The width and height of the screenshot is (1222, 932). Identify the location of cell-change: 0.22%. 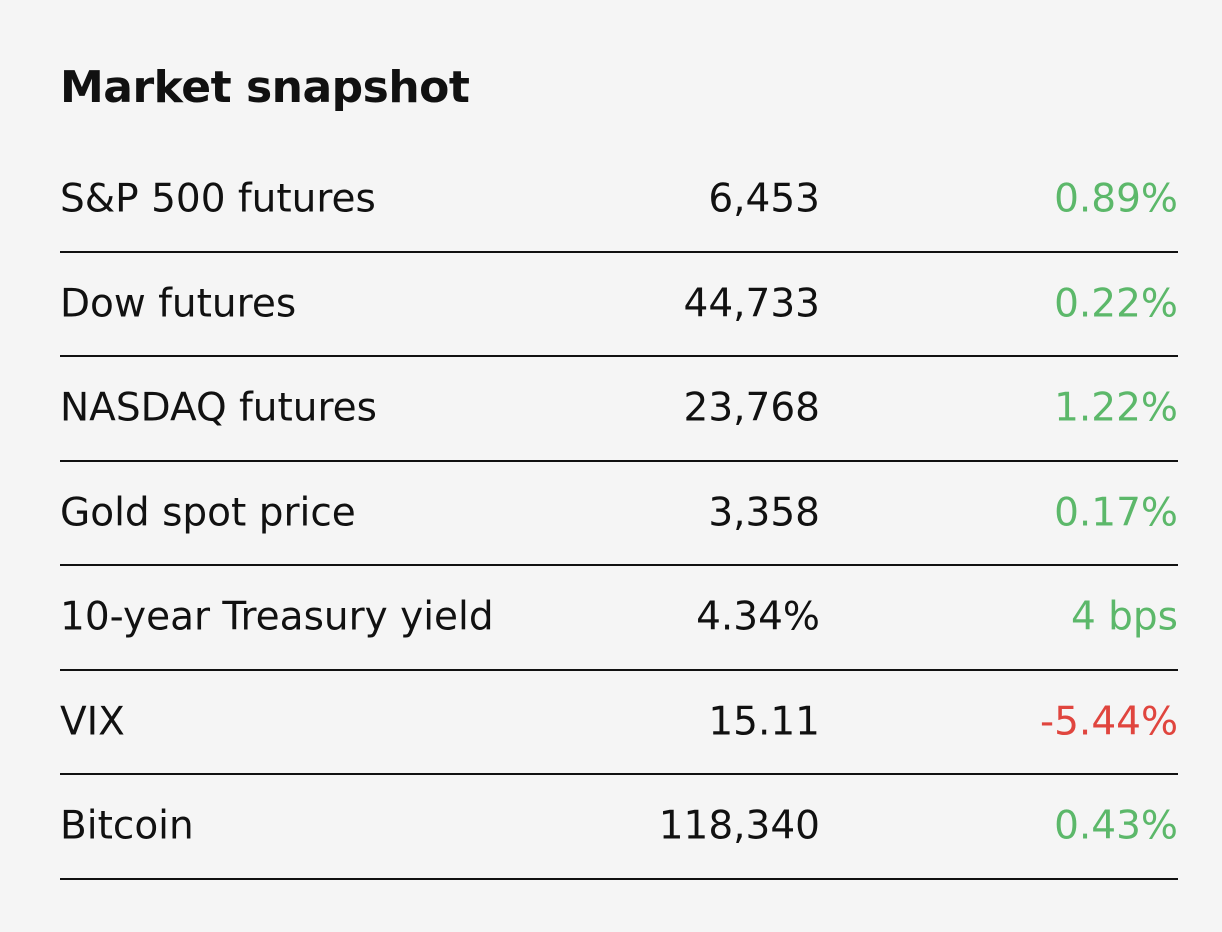
(1116, 304).